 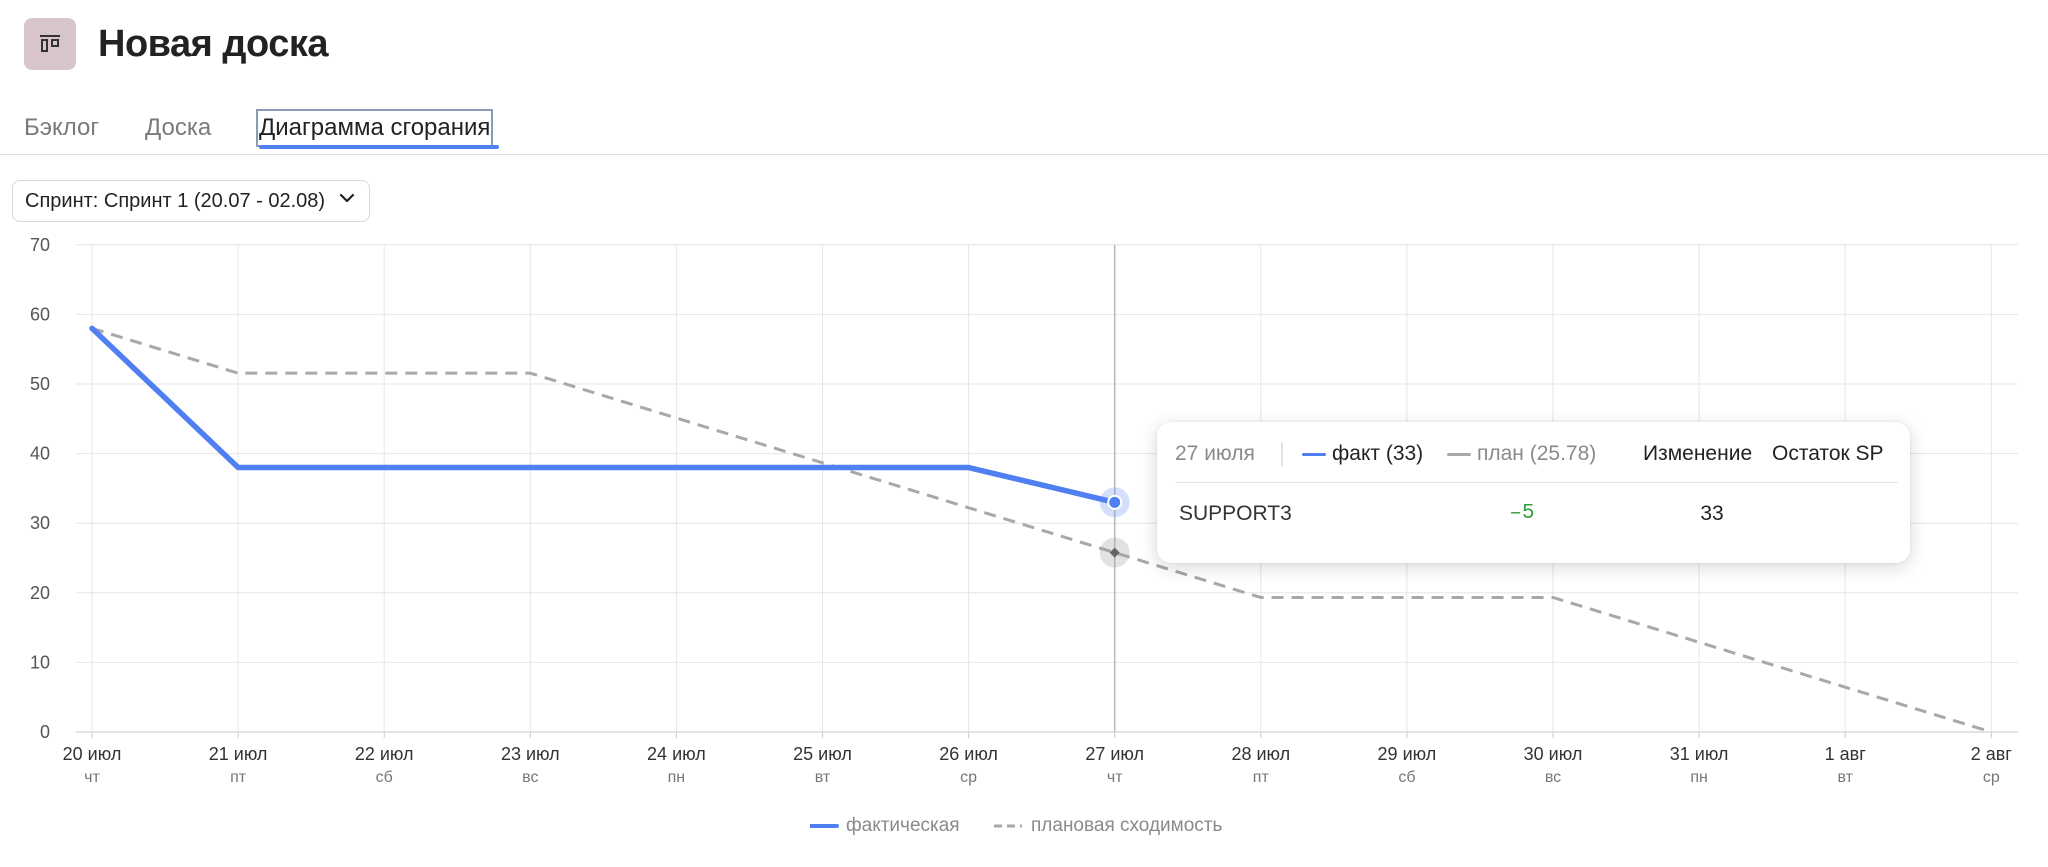 What do you see at coordinates (1114, 754) in the screenshot?
I see `x-tick-label: 27 июл` at bounding box center [1114, 754].